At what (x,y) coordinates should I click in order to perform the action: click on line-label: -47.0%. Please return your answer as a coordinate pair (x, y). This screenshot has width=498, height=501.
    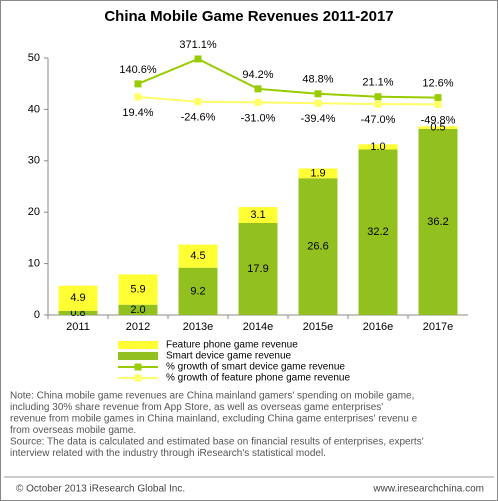
    Looking at the image, I should click on (378, 120).